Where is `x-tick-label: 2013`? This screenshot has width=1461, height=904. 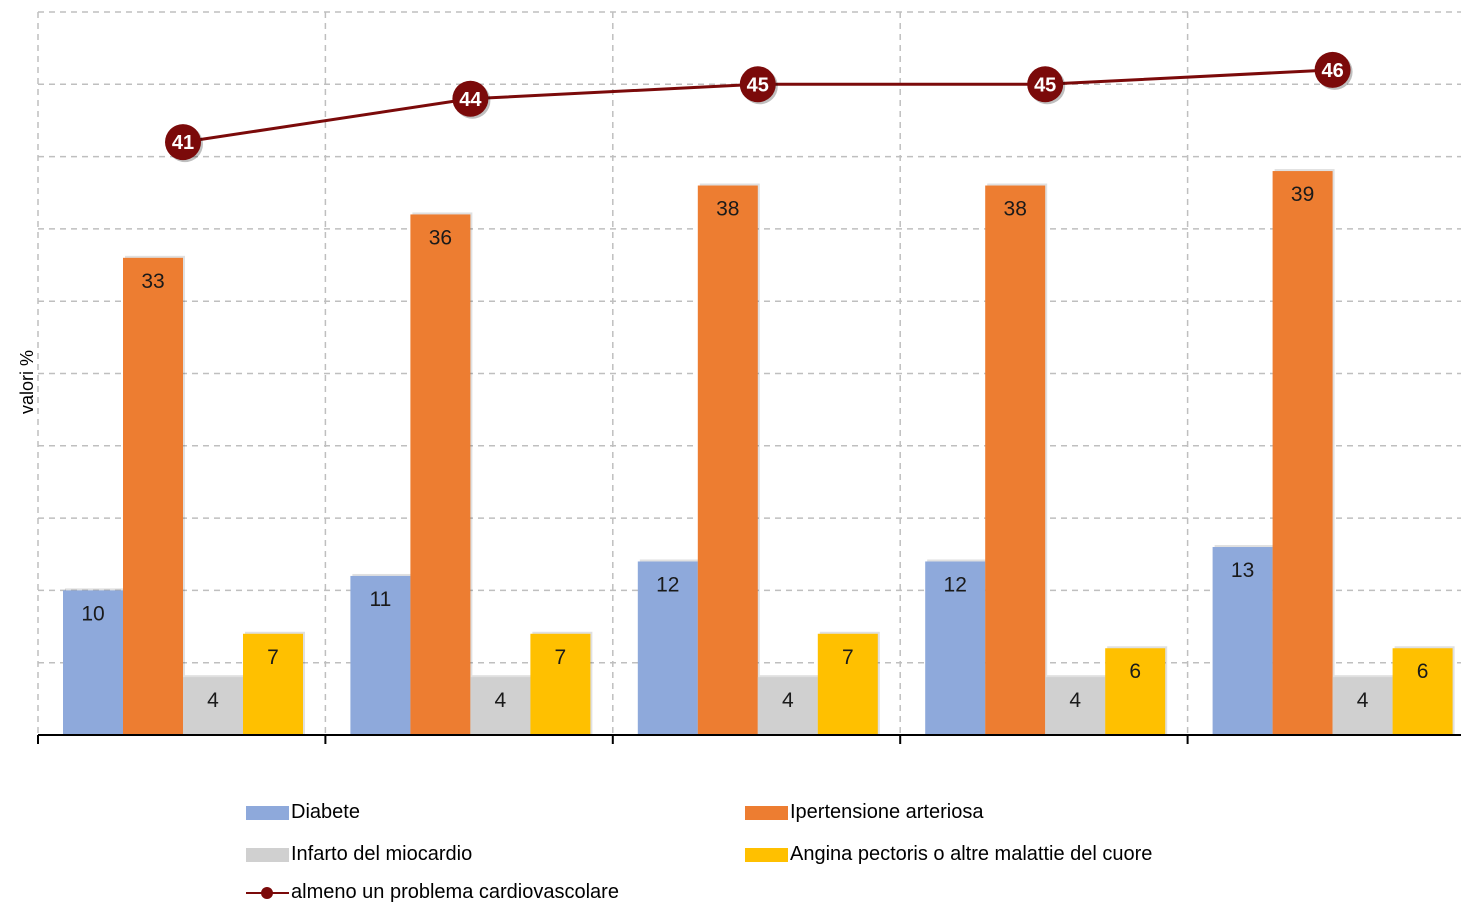 x-tick-label: 2013 is located at coordinates (1331, 759).